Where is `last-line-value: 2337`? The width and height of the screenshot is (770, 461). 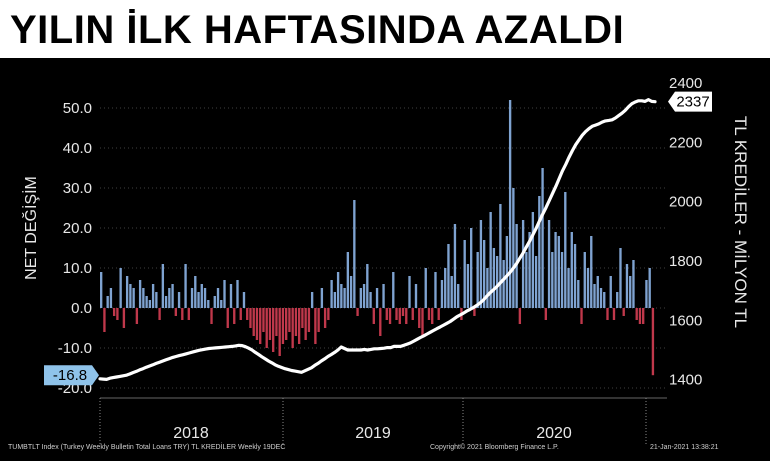
last-line-value: 2337 is located at coordinates (692, 102).